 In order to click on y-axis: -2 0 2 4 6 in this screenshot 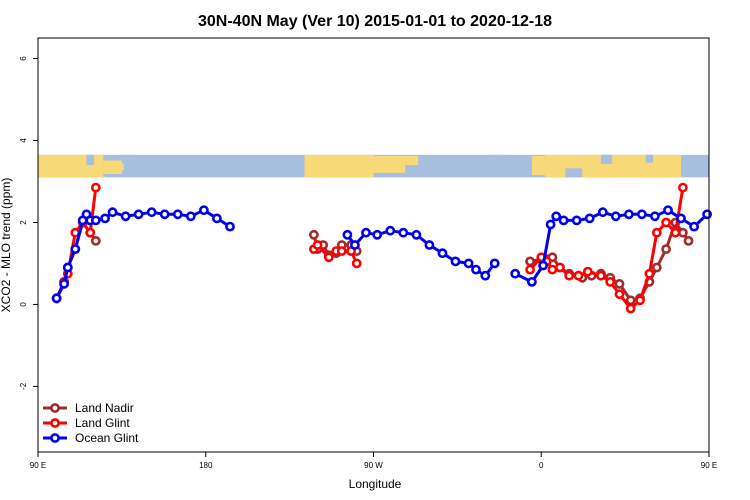, I will do `click(28, 223)`.